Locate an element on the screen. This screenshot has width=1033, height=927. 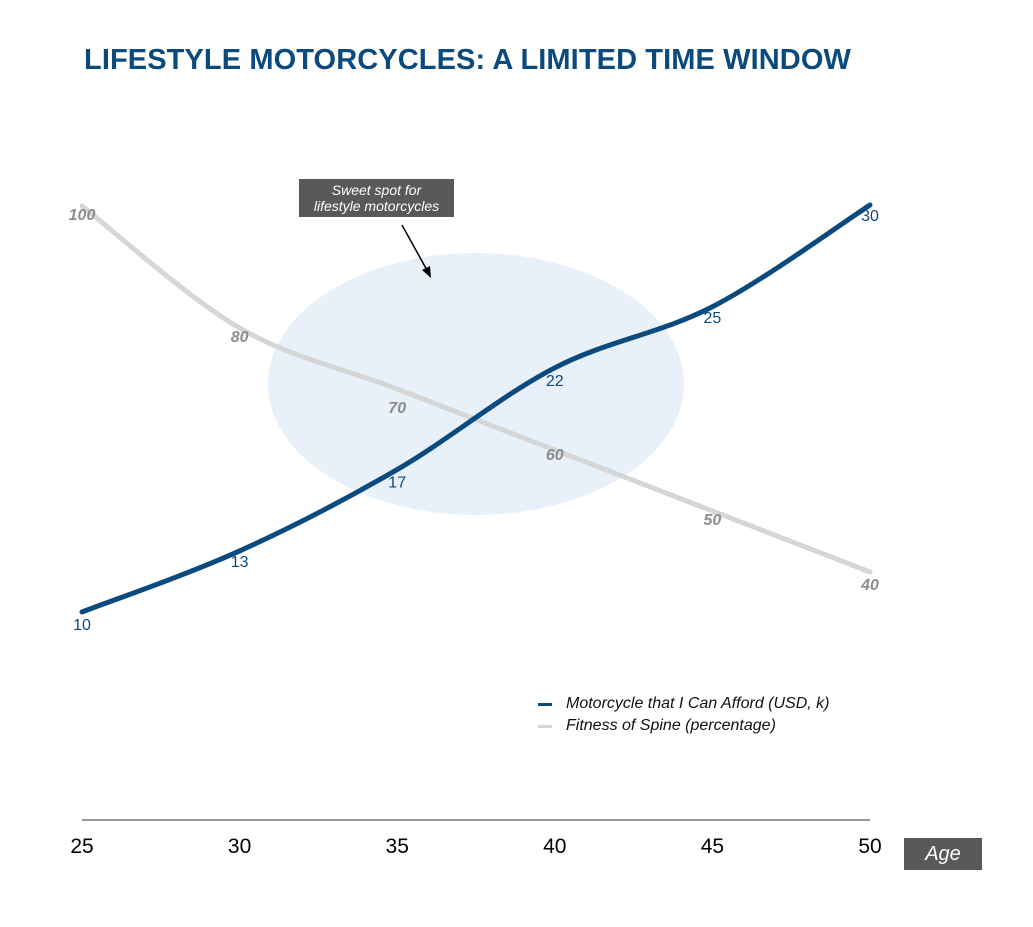
x-tick-label-45: 45 is located at coordinates (712, 846).